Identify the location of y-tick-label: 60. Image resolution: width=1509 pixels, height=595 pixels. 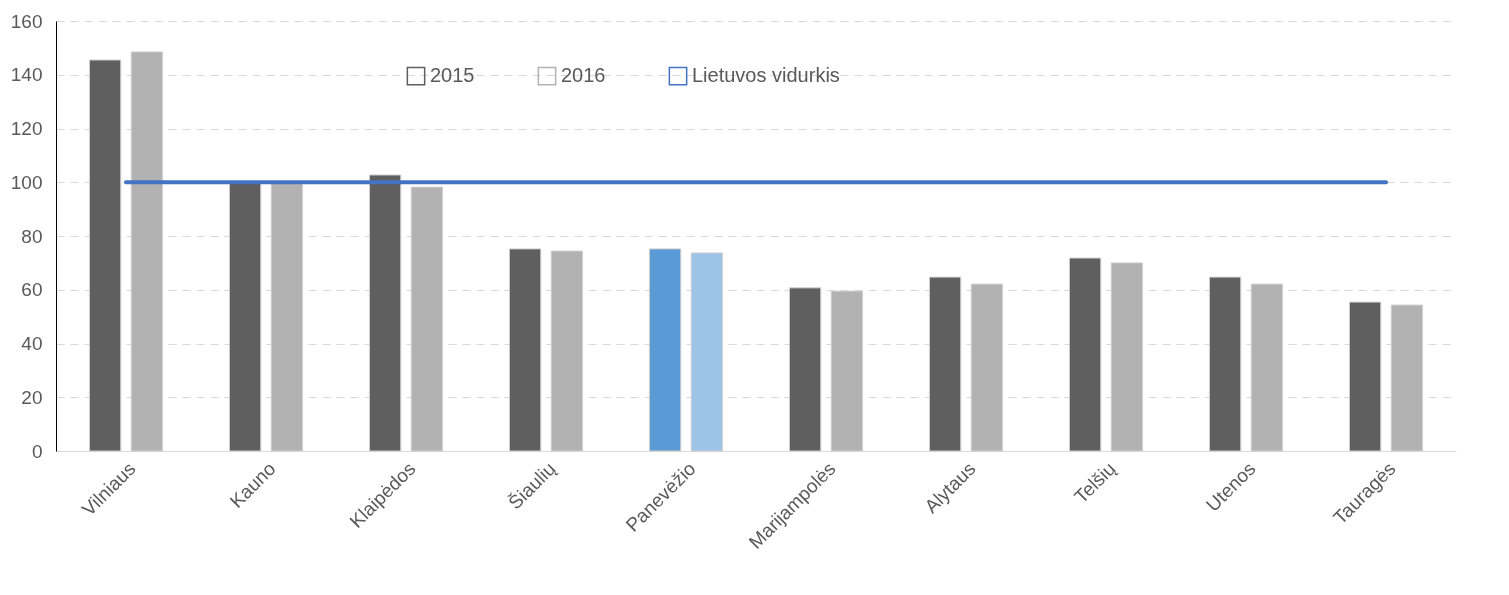
(32, 290).